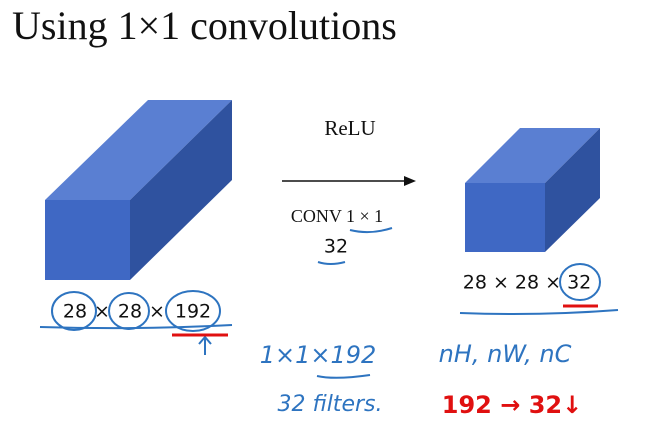 The height and width of the screenshot is (435, 650). What do you see at coordinates (330, 404) in the screenshot?
I see `note: 32 filters.` at bounding box center [330, 404].